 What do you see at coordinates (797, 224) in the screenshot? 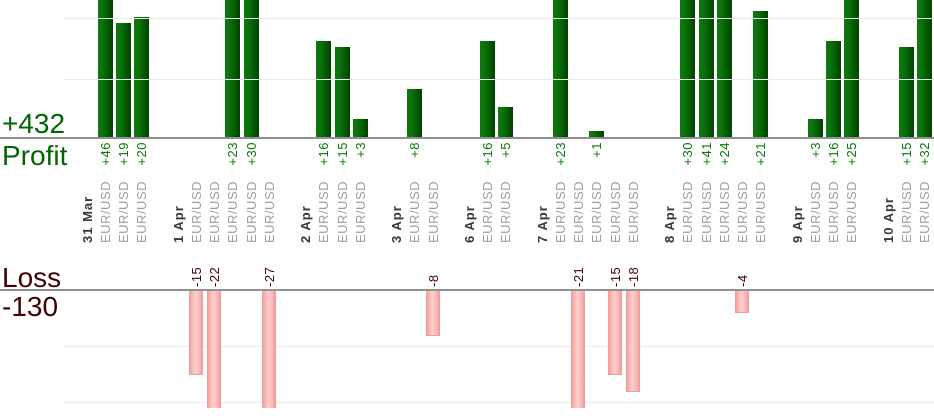
I see `date-label: 9 Apr` at bounding box center [797, 224].